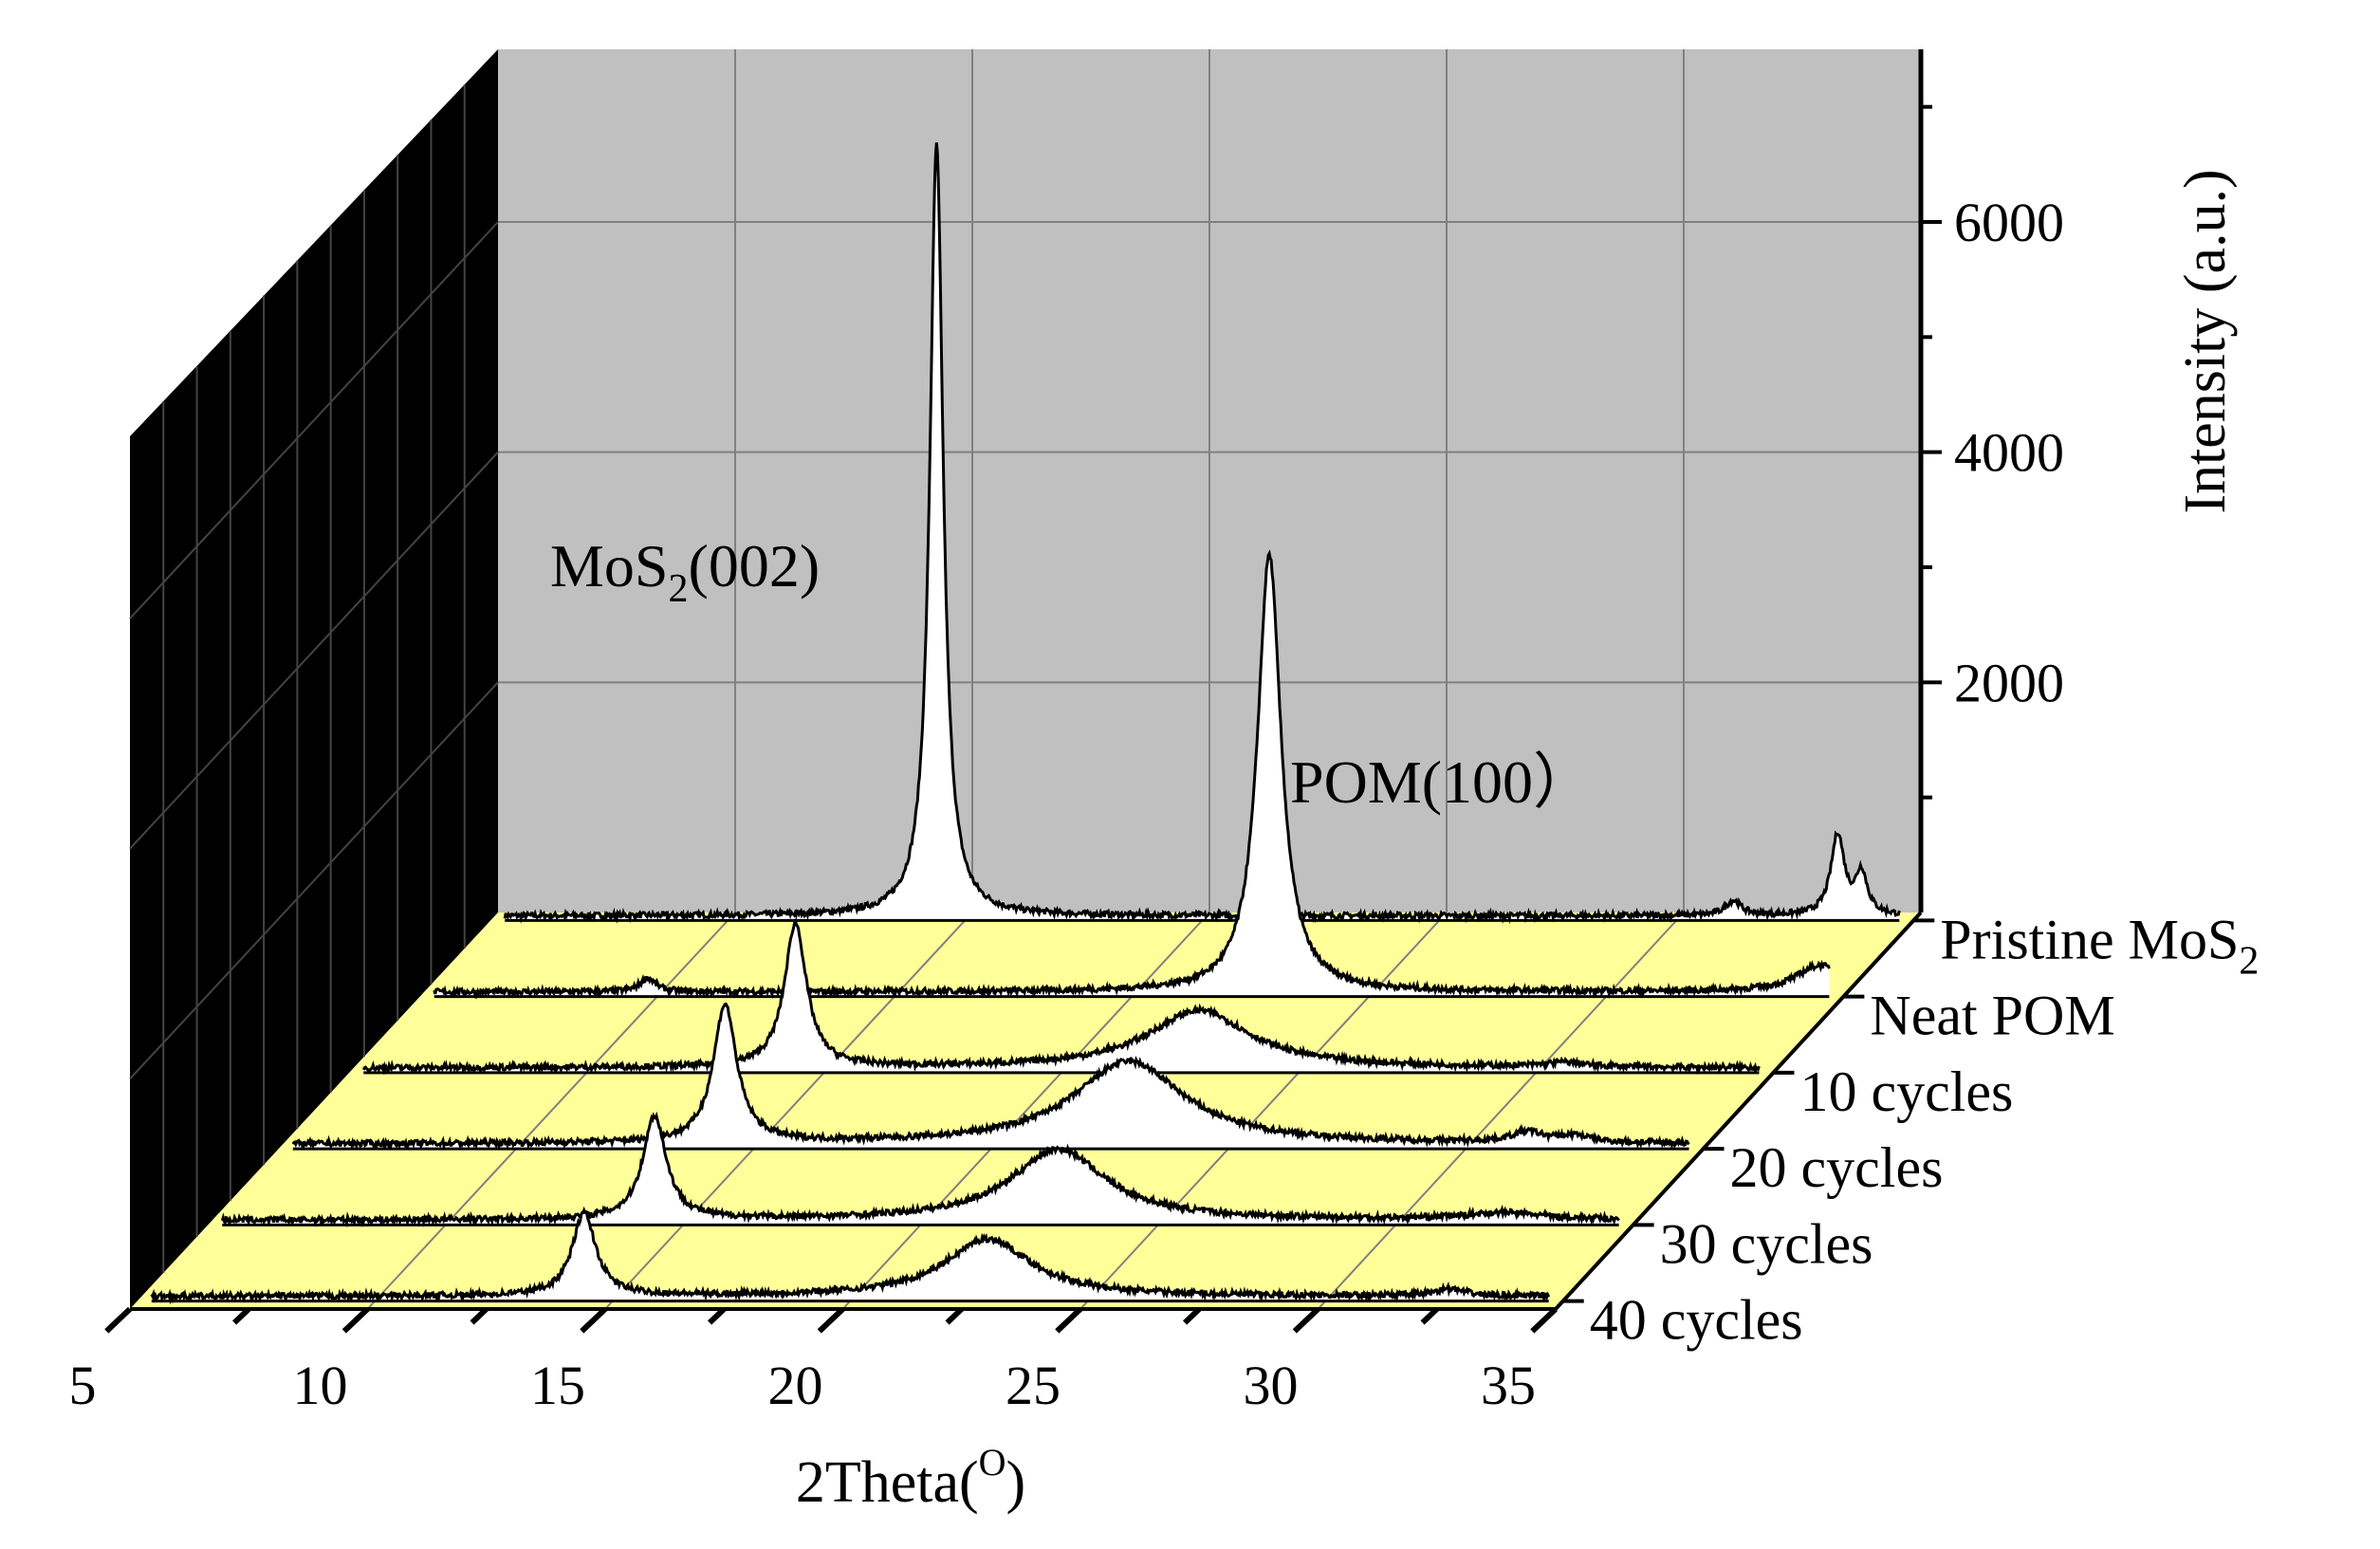 Image resolution: width=2380 pixels, height=1549 pixels. What do you see at coordinates (320, 1385) in the screenshot?
I see `x-tick-label: 10` at bounding box center [320, 1385].